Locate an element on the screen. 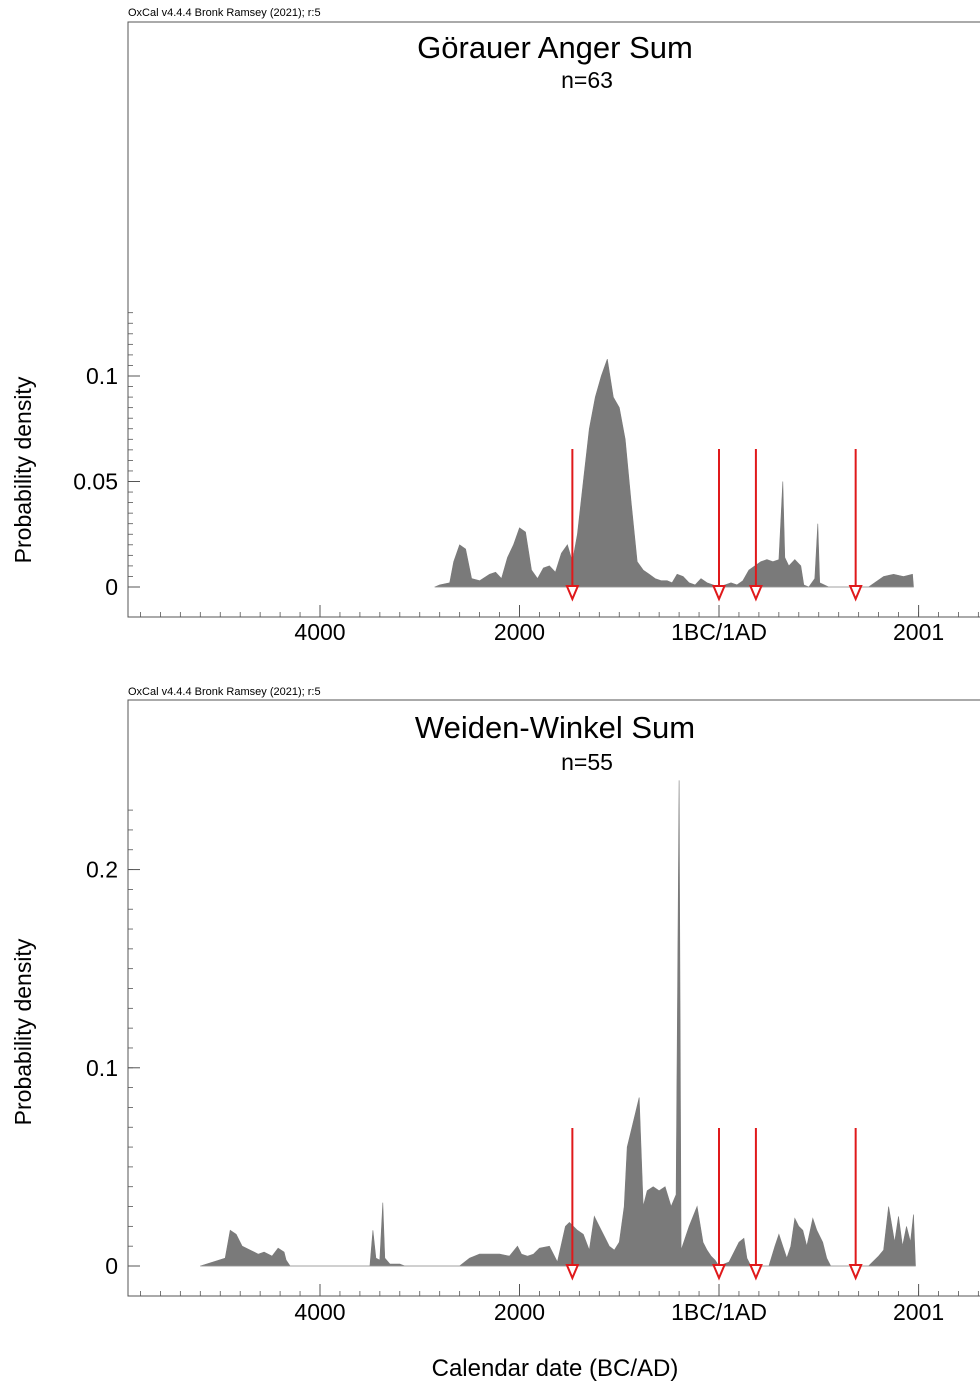 Image resolution: width=980 pixels, height=1385 pixels. y-tick-label: 0.05 is located at coordinates (95, 482).